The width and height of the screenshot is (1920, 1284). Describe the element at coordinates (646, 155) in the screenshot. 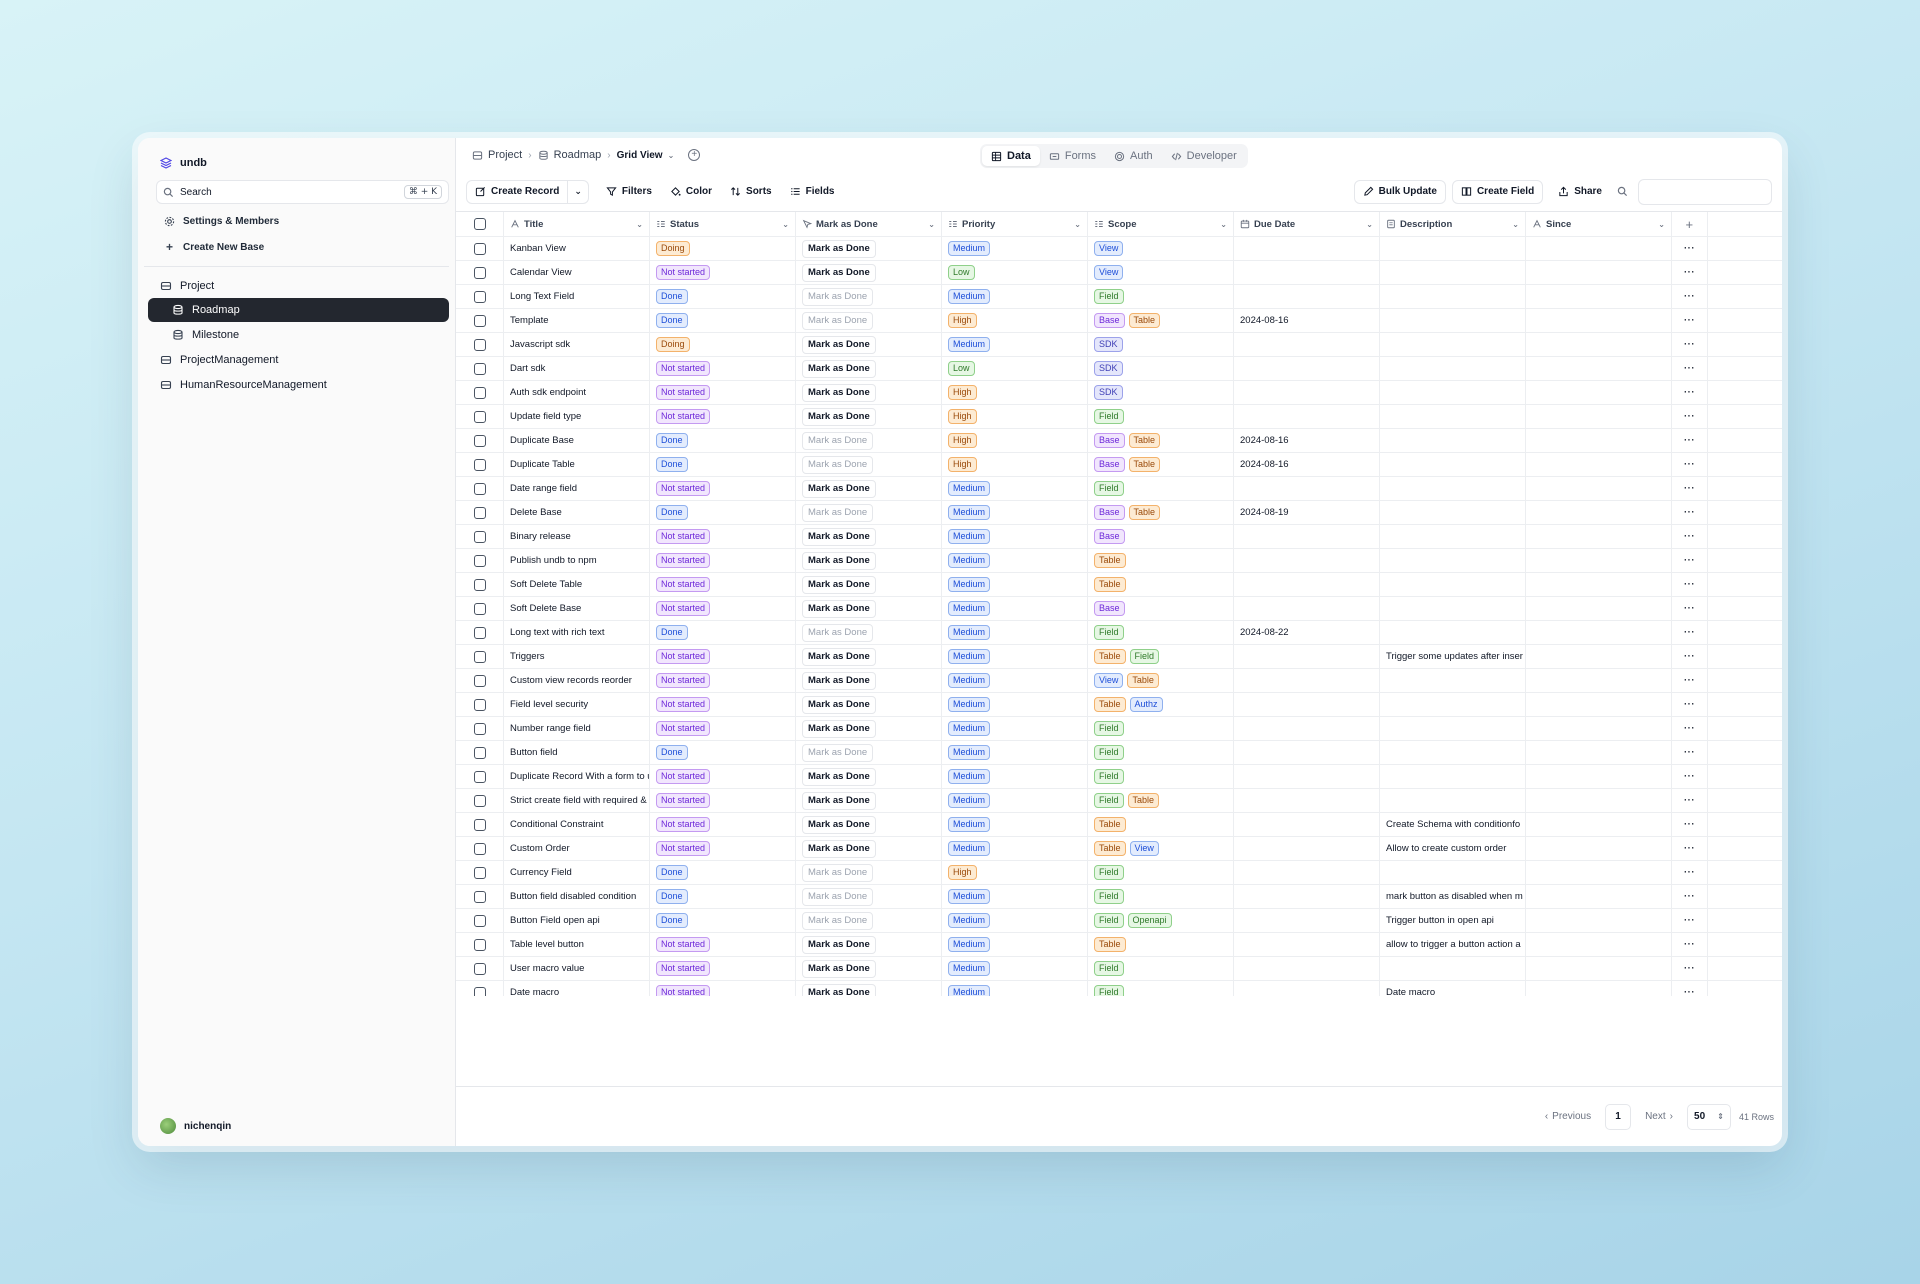

I see `breadcrumb-view: Grid View ⌄` at that location.